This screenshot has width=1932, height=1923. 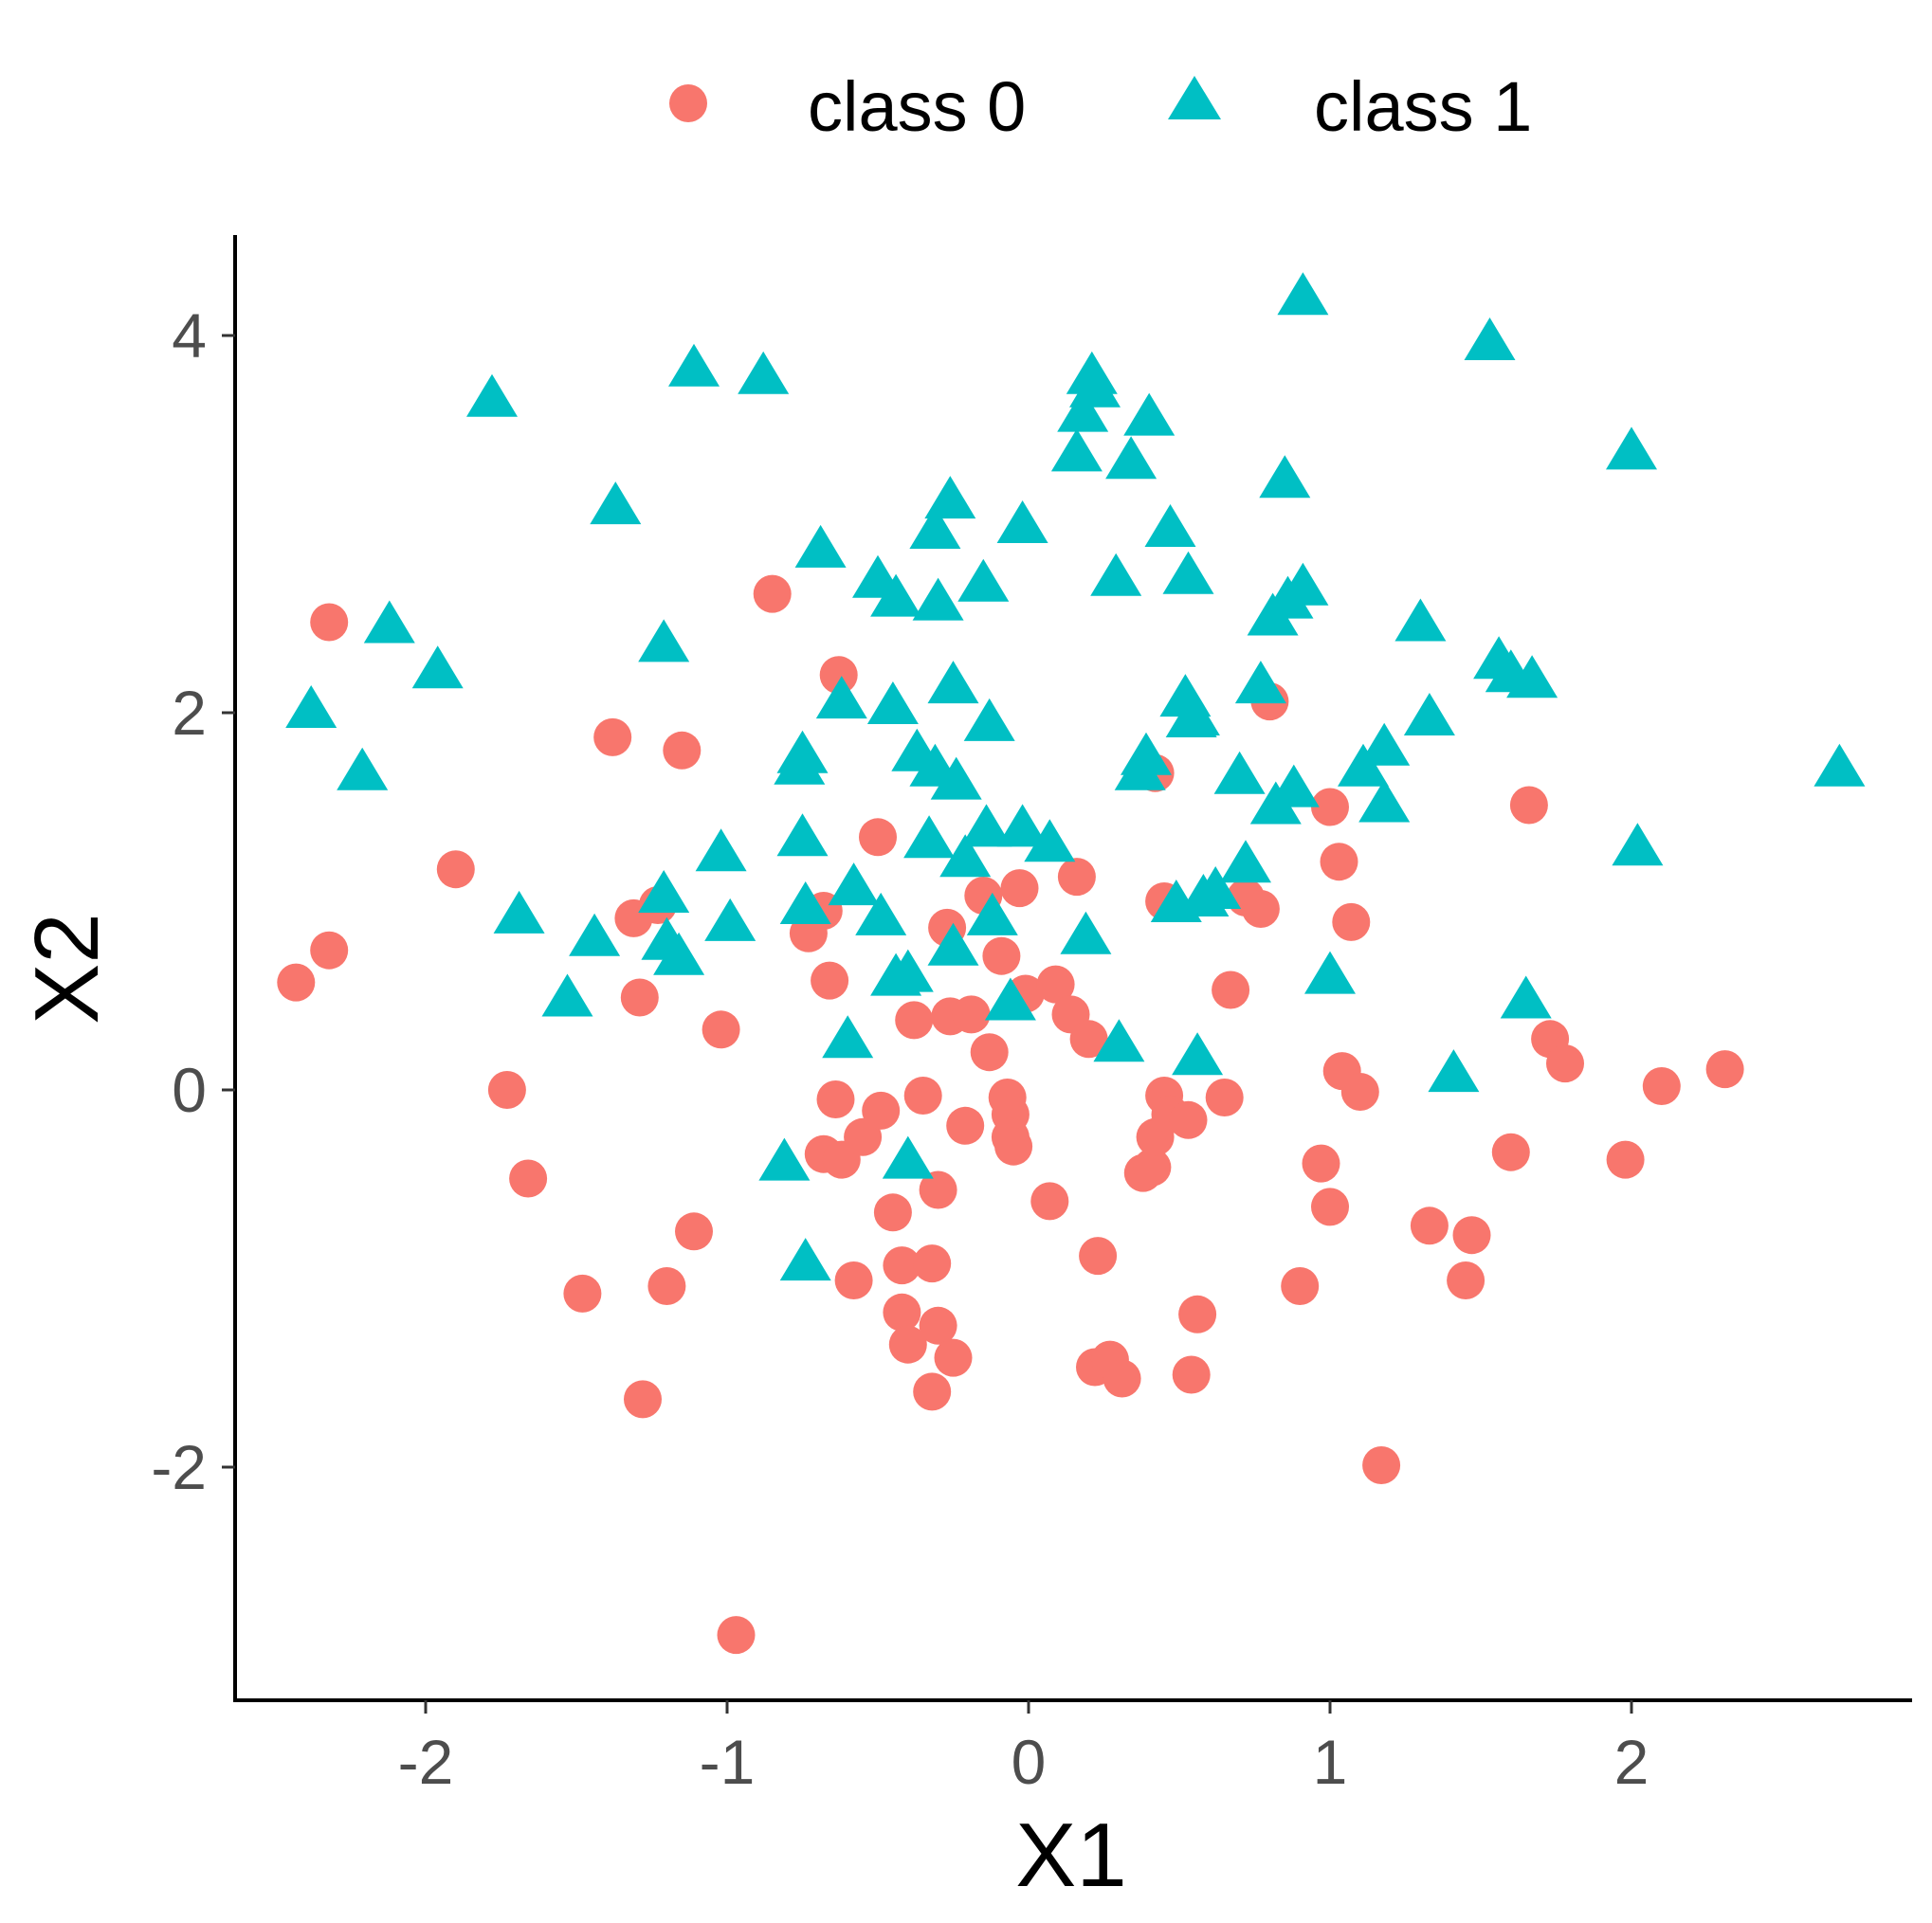 I want to click on x-tick-label: 0, so click(x=1030, y=1762).